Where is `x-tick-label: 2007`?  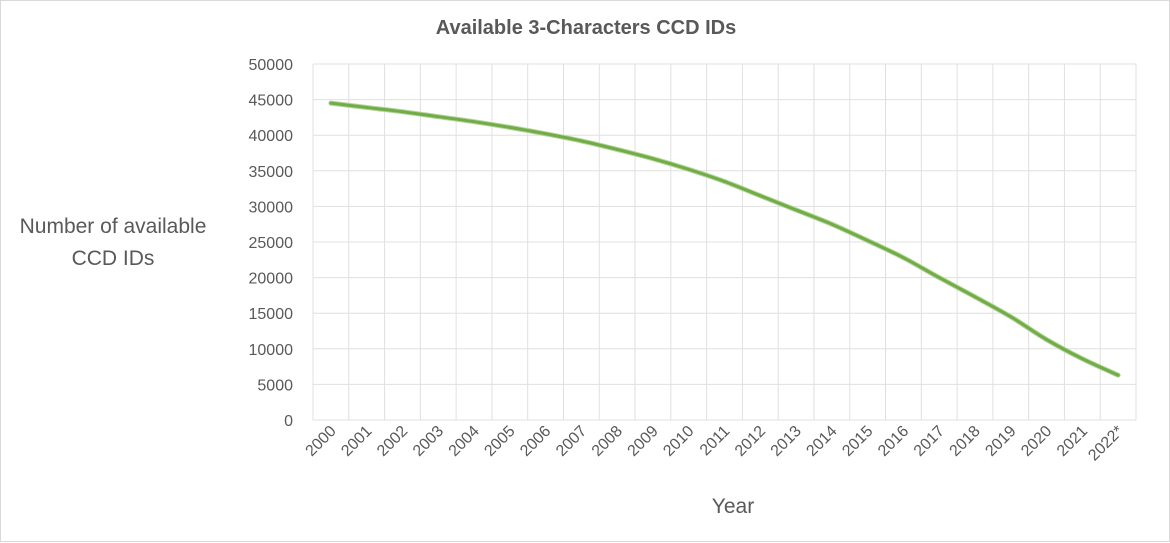 x-tick-label: 2007 is located at coordinates (571, 441).